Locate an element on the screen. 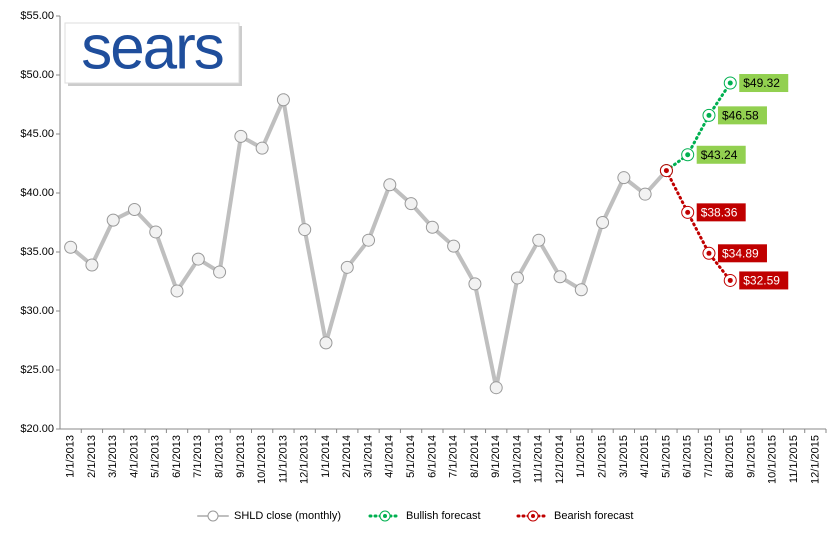 The height and width of the screenshot is (537, 839). x-tick-label: 3/1/2014 is located at coordinates (368, 456).